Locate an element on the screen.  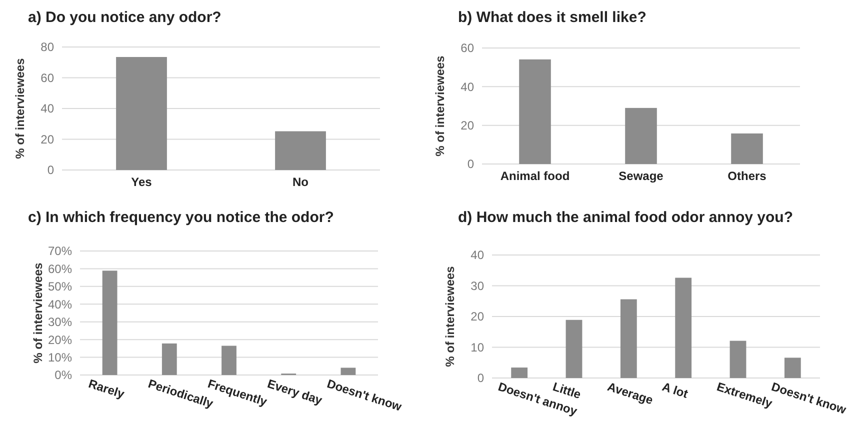
x-tick-label: Others is located at coordinates (747, 176).